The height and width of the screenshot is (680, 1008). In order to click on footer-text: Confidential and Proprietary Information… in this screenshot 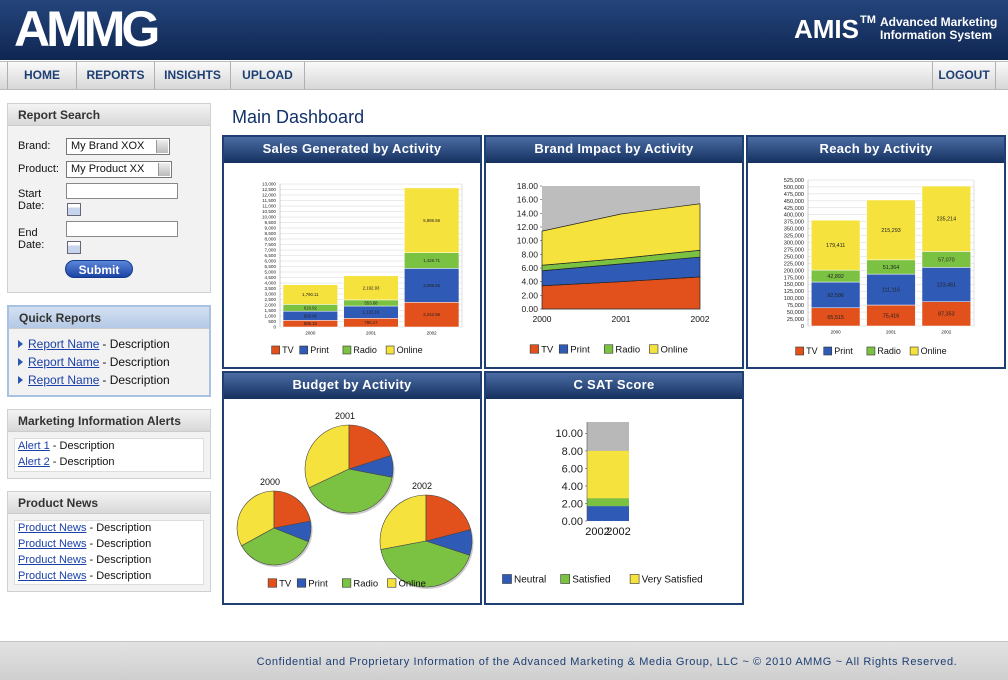, I will do `click(607, 662)`.